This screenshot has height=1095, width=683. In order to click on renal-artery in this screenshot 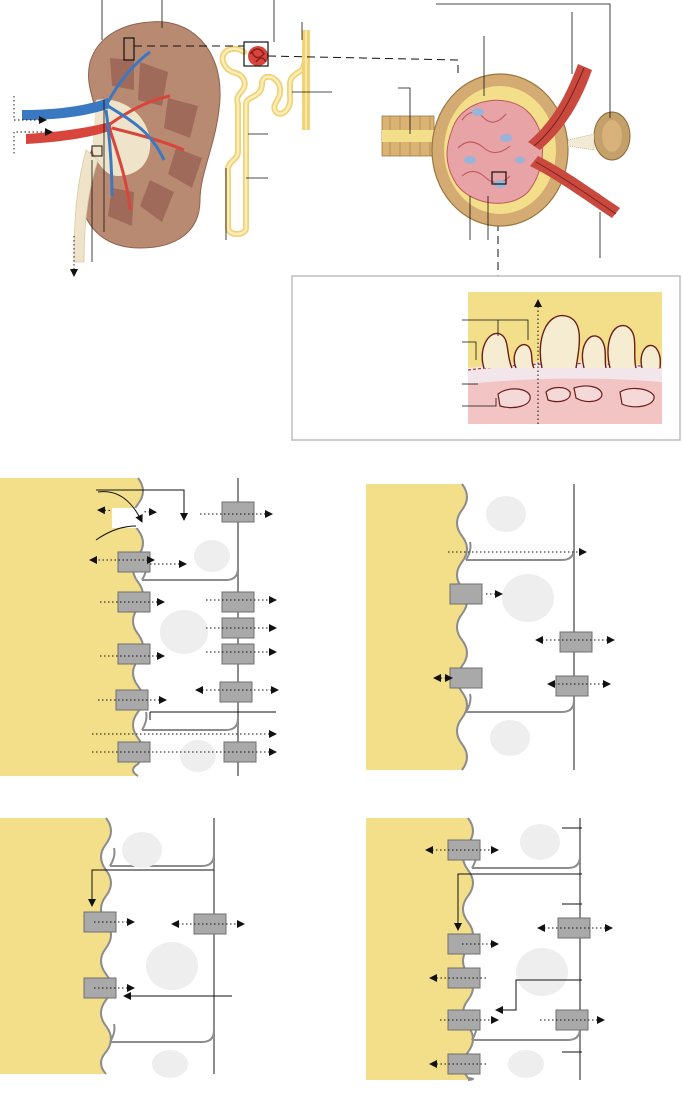, I will do `click(69, 133)`.